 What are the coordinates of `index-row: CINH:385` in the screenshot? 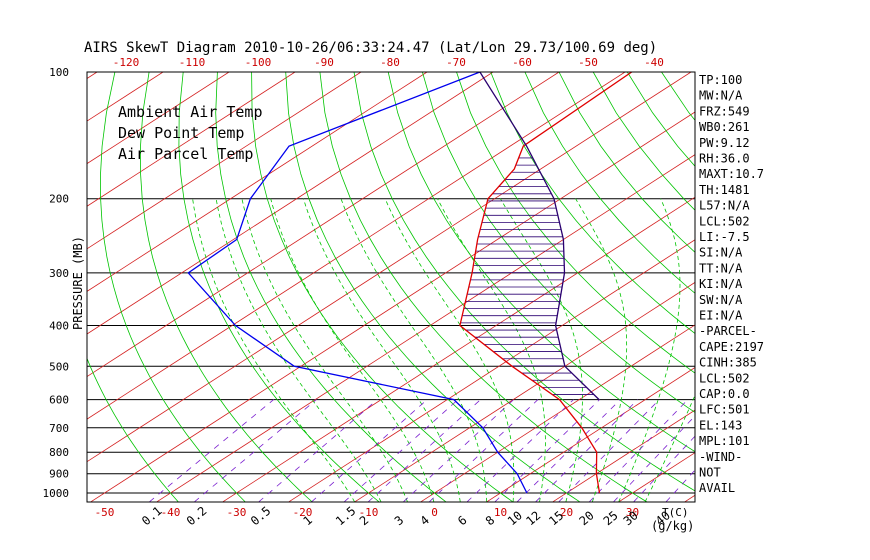 It's located at (728, 363).